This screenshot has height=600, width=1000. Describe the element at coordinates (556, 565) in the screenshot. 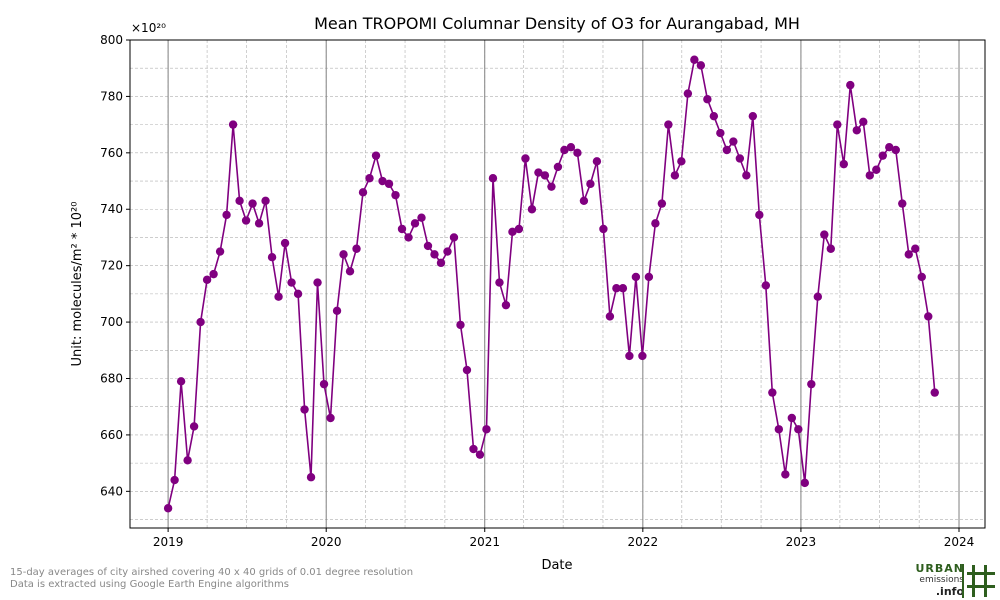

I see `x-axis-label: Date` at that location.